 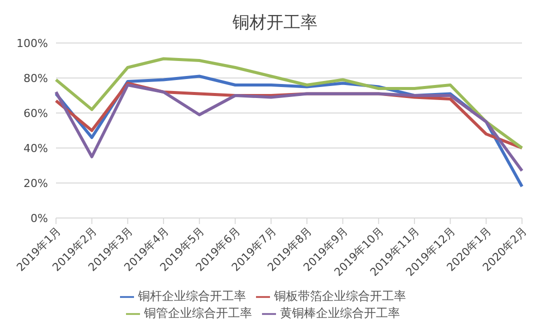 I want to click on chart-title: 铜材开工率, so click(x=275, y=23).